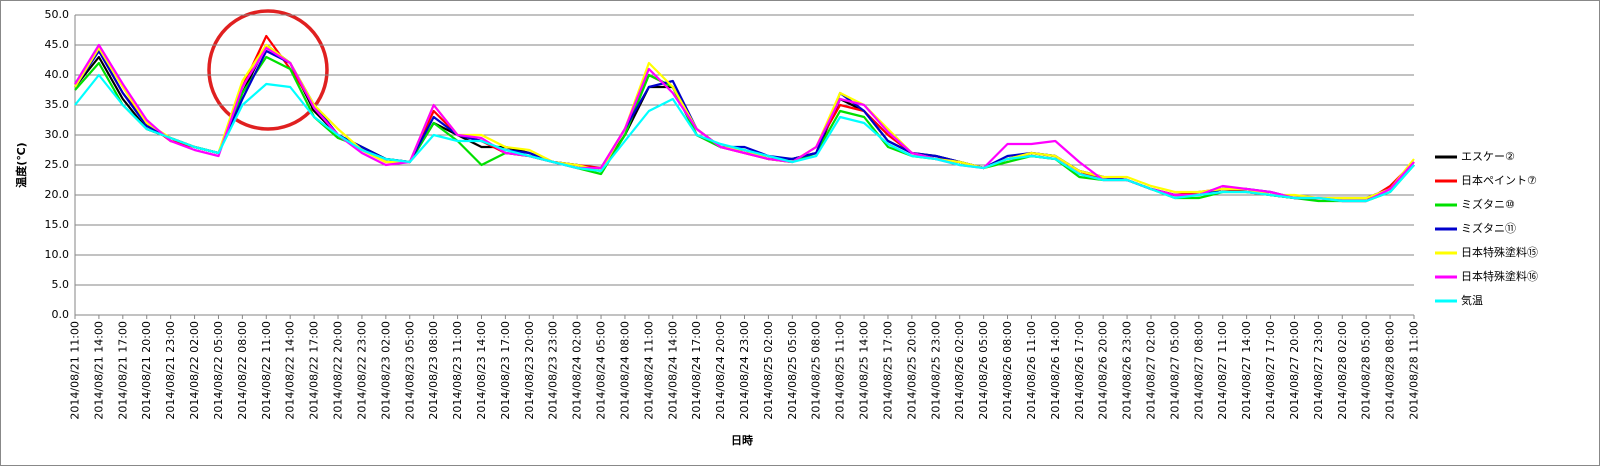  What do you see at coordinates (1198, 370) in the screenshot?
I see `x-tick-label: 2014/08/27 08:00` at bounding box center [1198, 370].